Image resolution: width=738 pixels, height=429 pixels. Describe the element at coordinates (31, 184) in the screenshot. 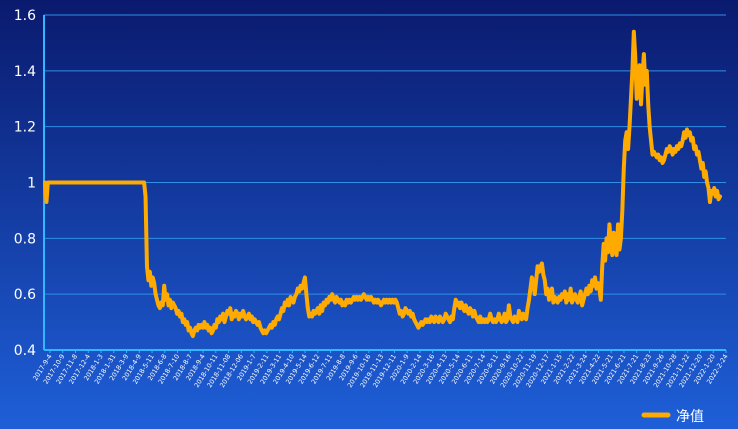

I see `y-tick-label: 1` at that location.